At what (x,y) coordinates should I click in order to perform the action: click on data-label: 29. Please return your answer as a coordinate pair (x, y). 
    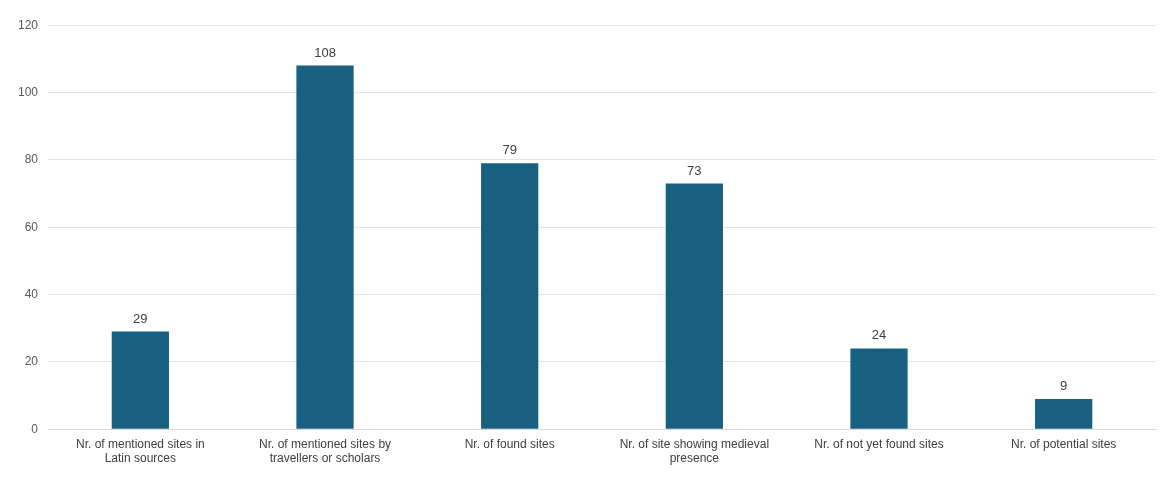
    Looking at the image, I should click on (140, 318).